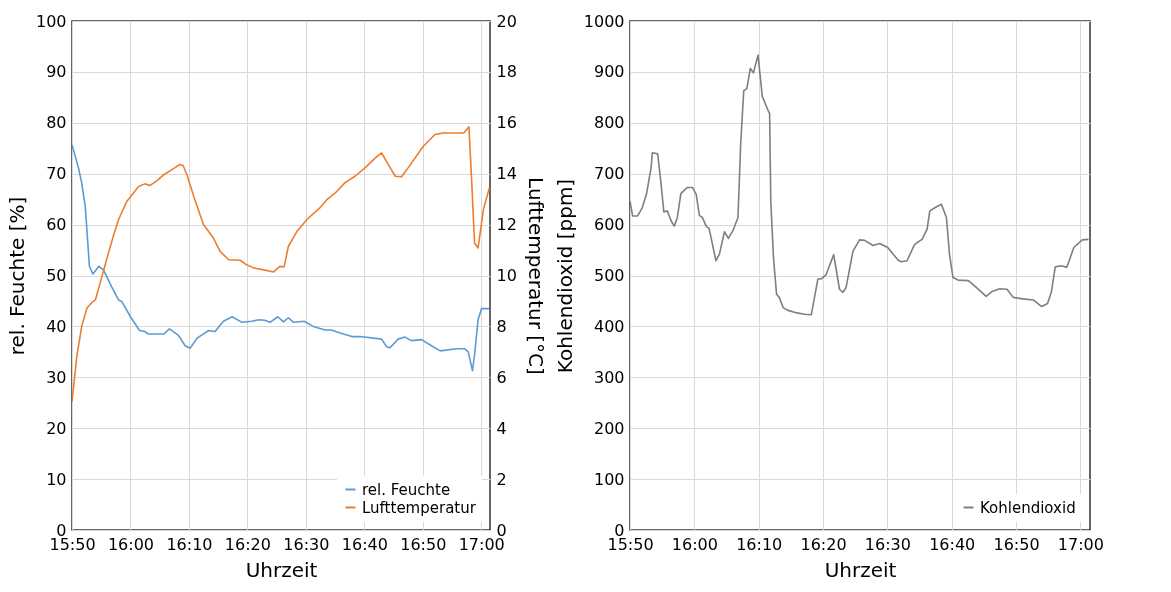 This screenshot has width=1171, height=592. I want to click on y-tick-label: 80, so click(56, 123).